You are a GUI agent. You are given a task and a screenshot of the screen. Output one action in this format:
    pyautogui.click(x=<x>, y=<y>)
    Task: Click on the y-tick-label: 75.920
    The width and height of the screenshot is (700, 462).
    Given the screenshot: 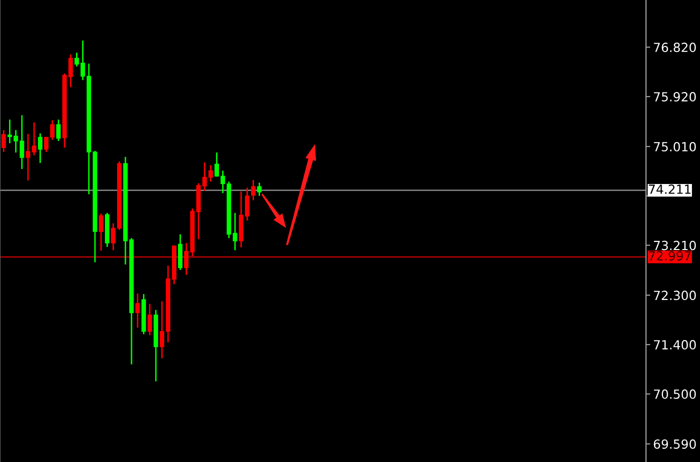 What is the action you would take?
    pyautogui.click(x=675, y=97)
    